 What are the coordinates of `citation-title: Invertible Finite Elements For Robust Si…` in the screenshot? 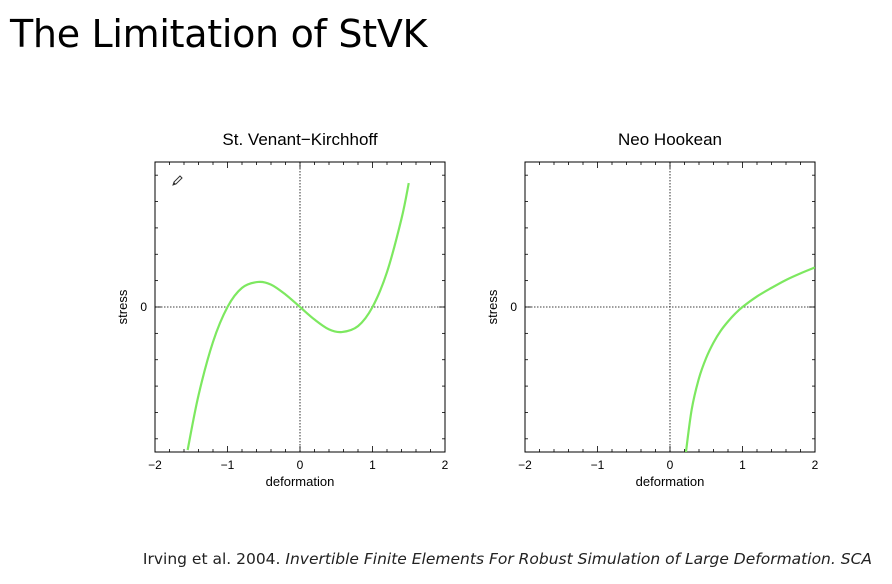 It's located at (578, 559).